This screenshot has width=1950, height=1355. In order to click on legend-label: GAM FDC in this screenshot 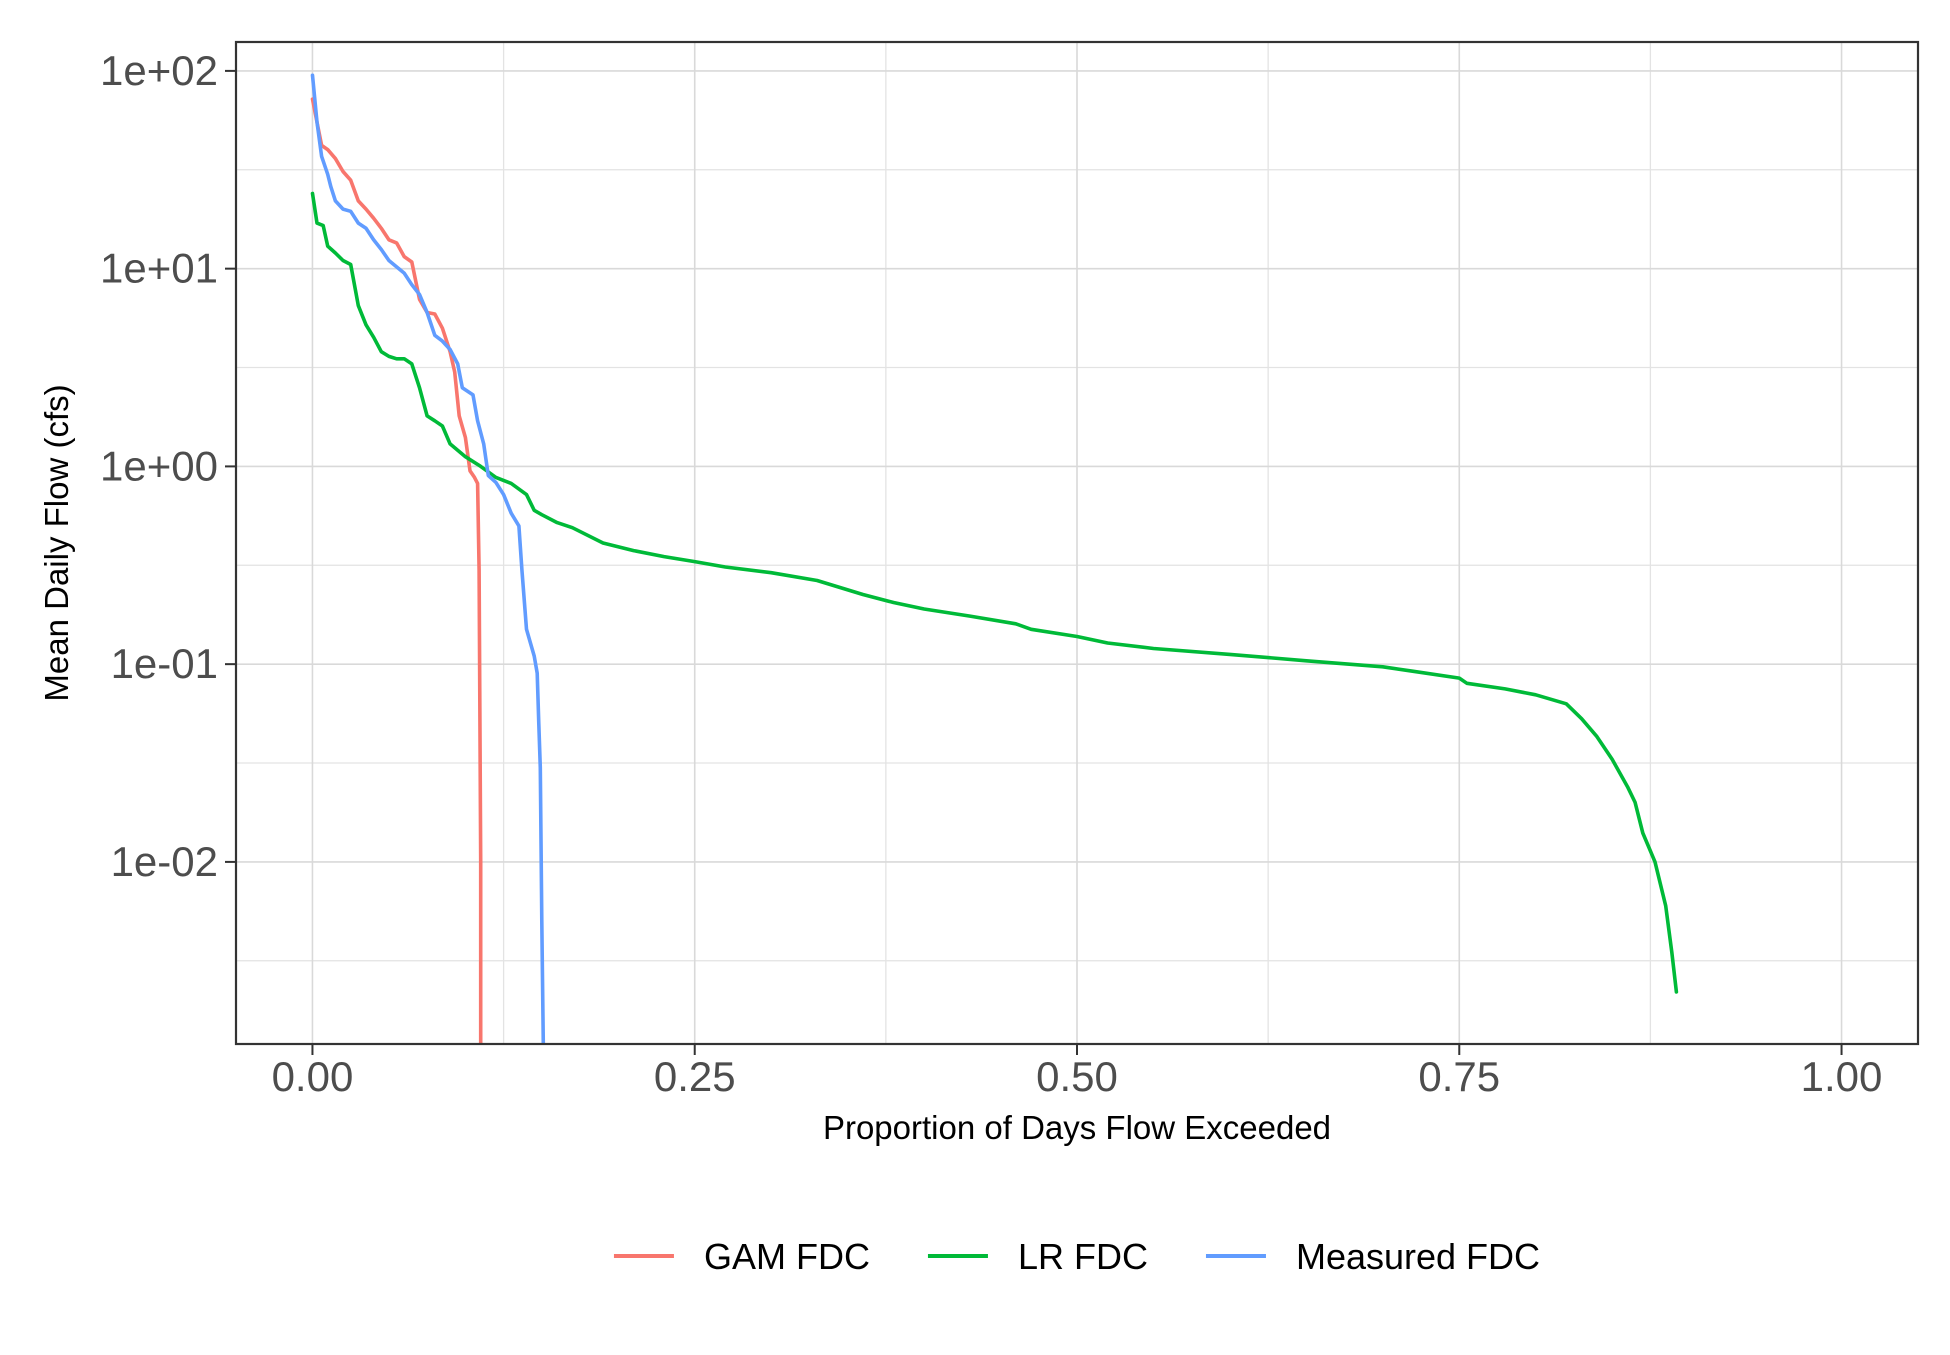, I will do `click(787, 1256)`.